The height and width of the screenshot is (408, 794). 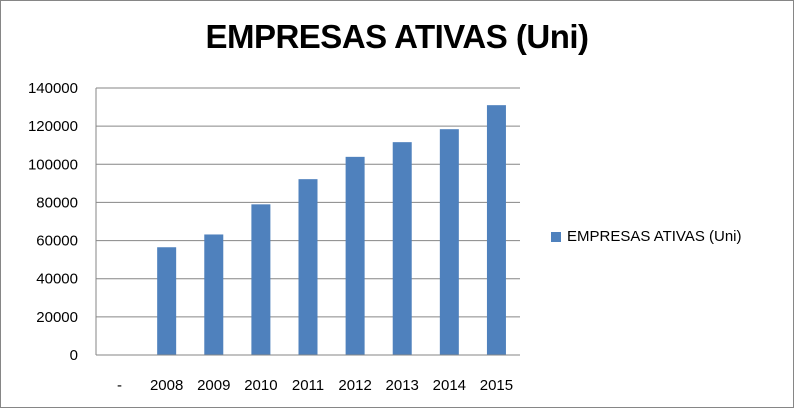 I want to click on x-tick-labels: - 2008 2009 2010 2011 2012 2013 2014 2015, so click(x=315, y=385).